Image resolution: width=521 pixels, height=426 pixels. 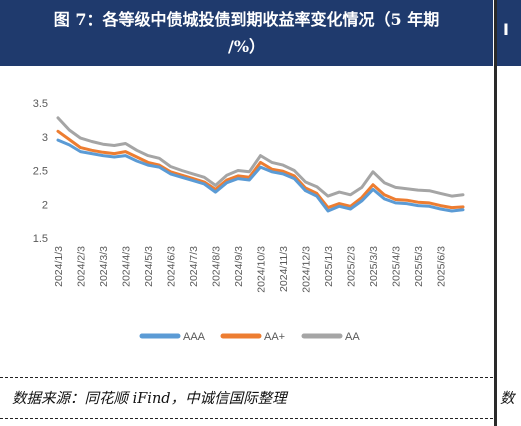 I want to click on y-tick-label: 1.5, so click(x=40, y=239).